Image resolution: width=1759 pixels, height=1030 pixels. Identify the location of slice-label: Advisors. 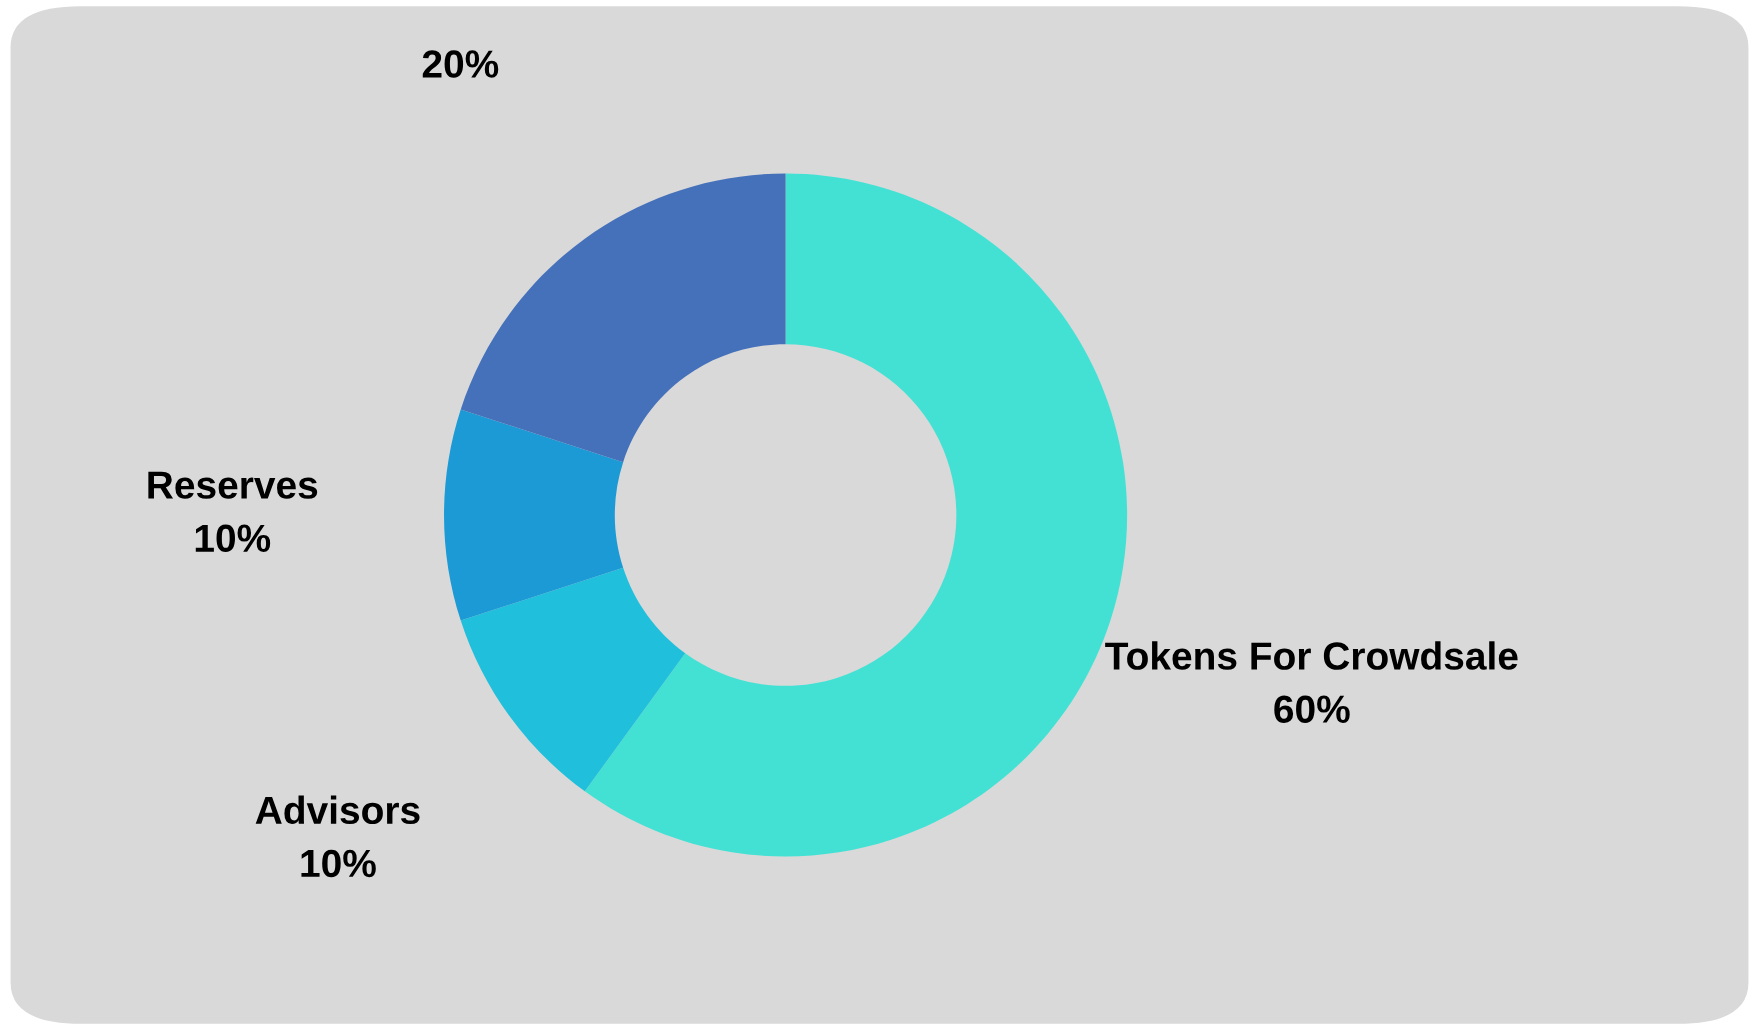
(337, 810).